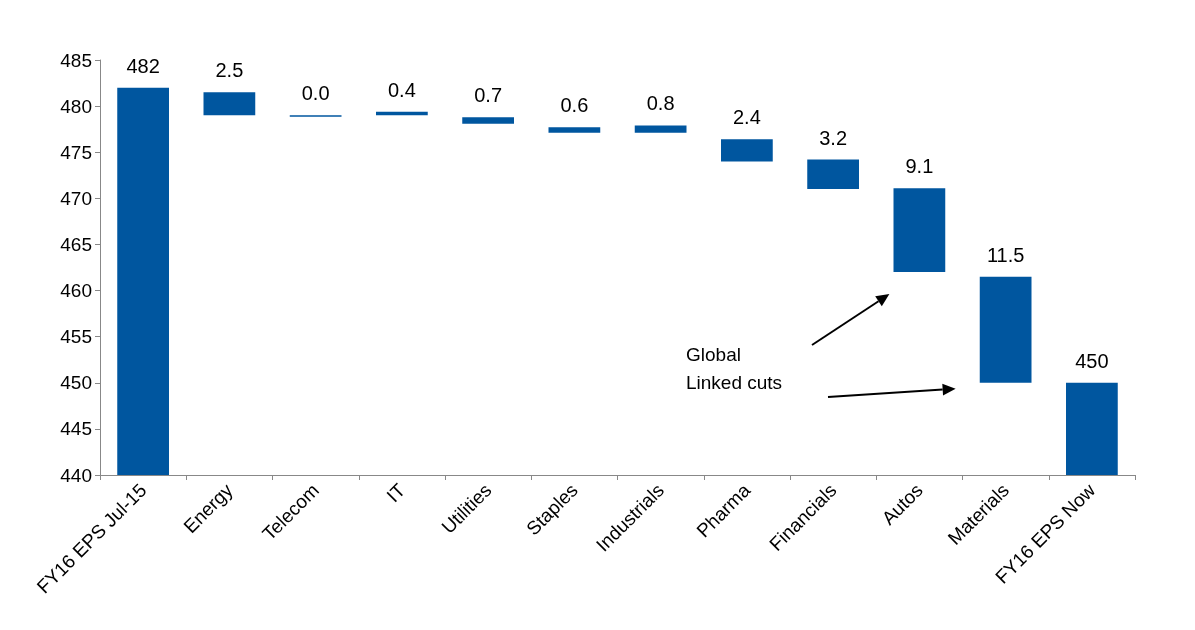 The image size is (1195, 630). I want to click on data-label: 450, so click(1092, 360).